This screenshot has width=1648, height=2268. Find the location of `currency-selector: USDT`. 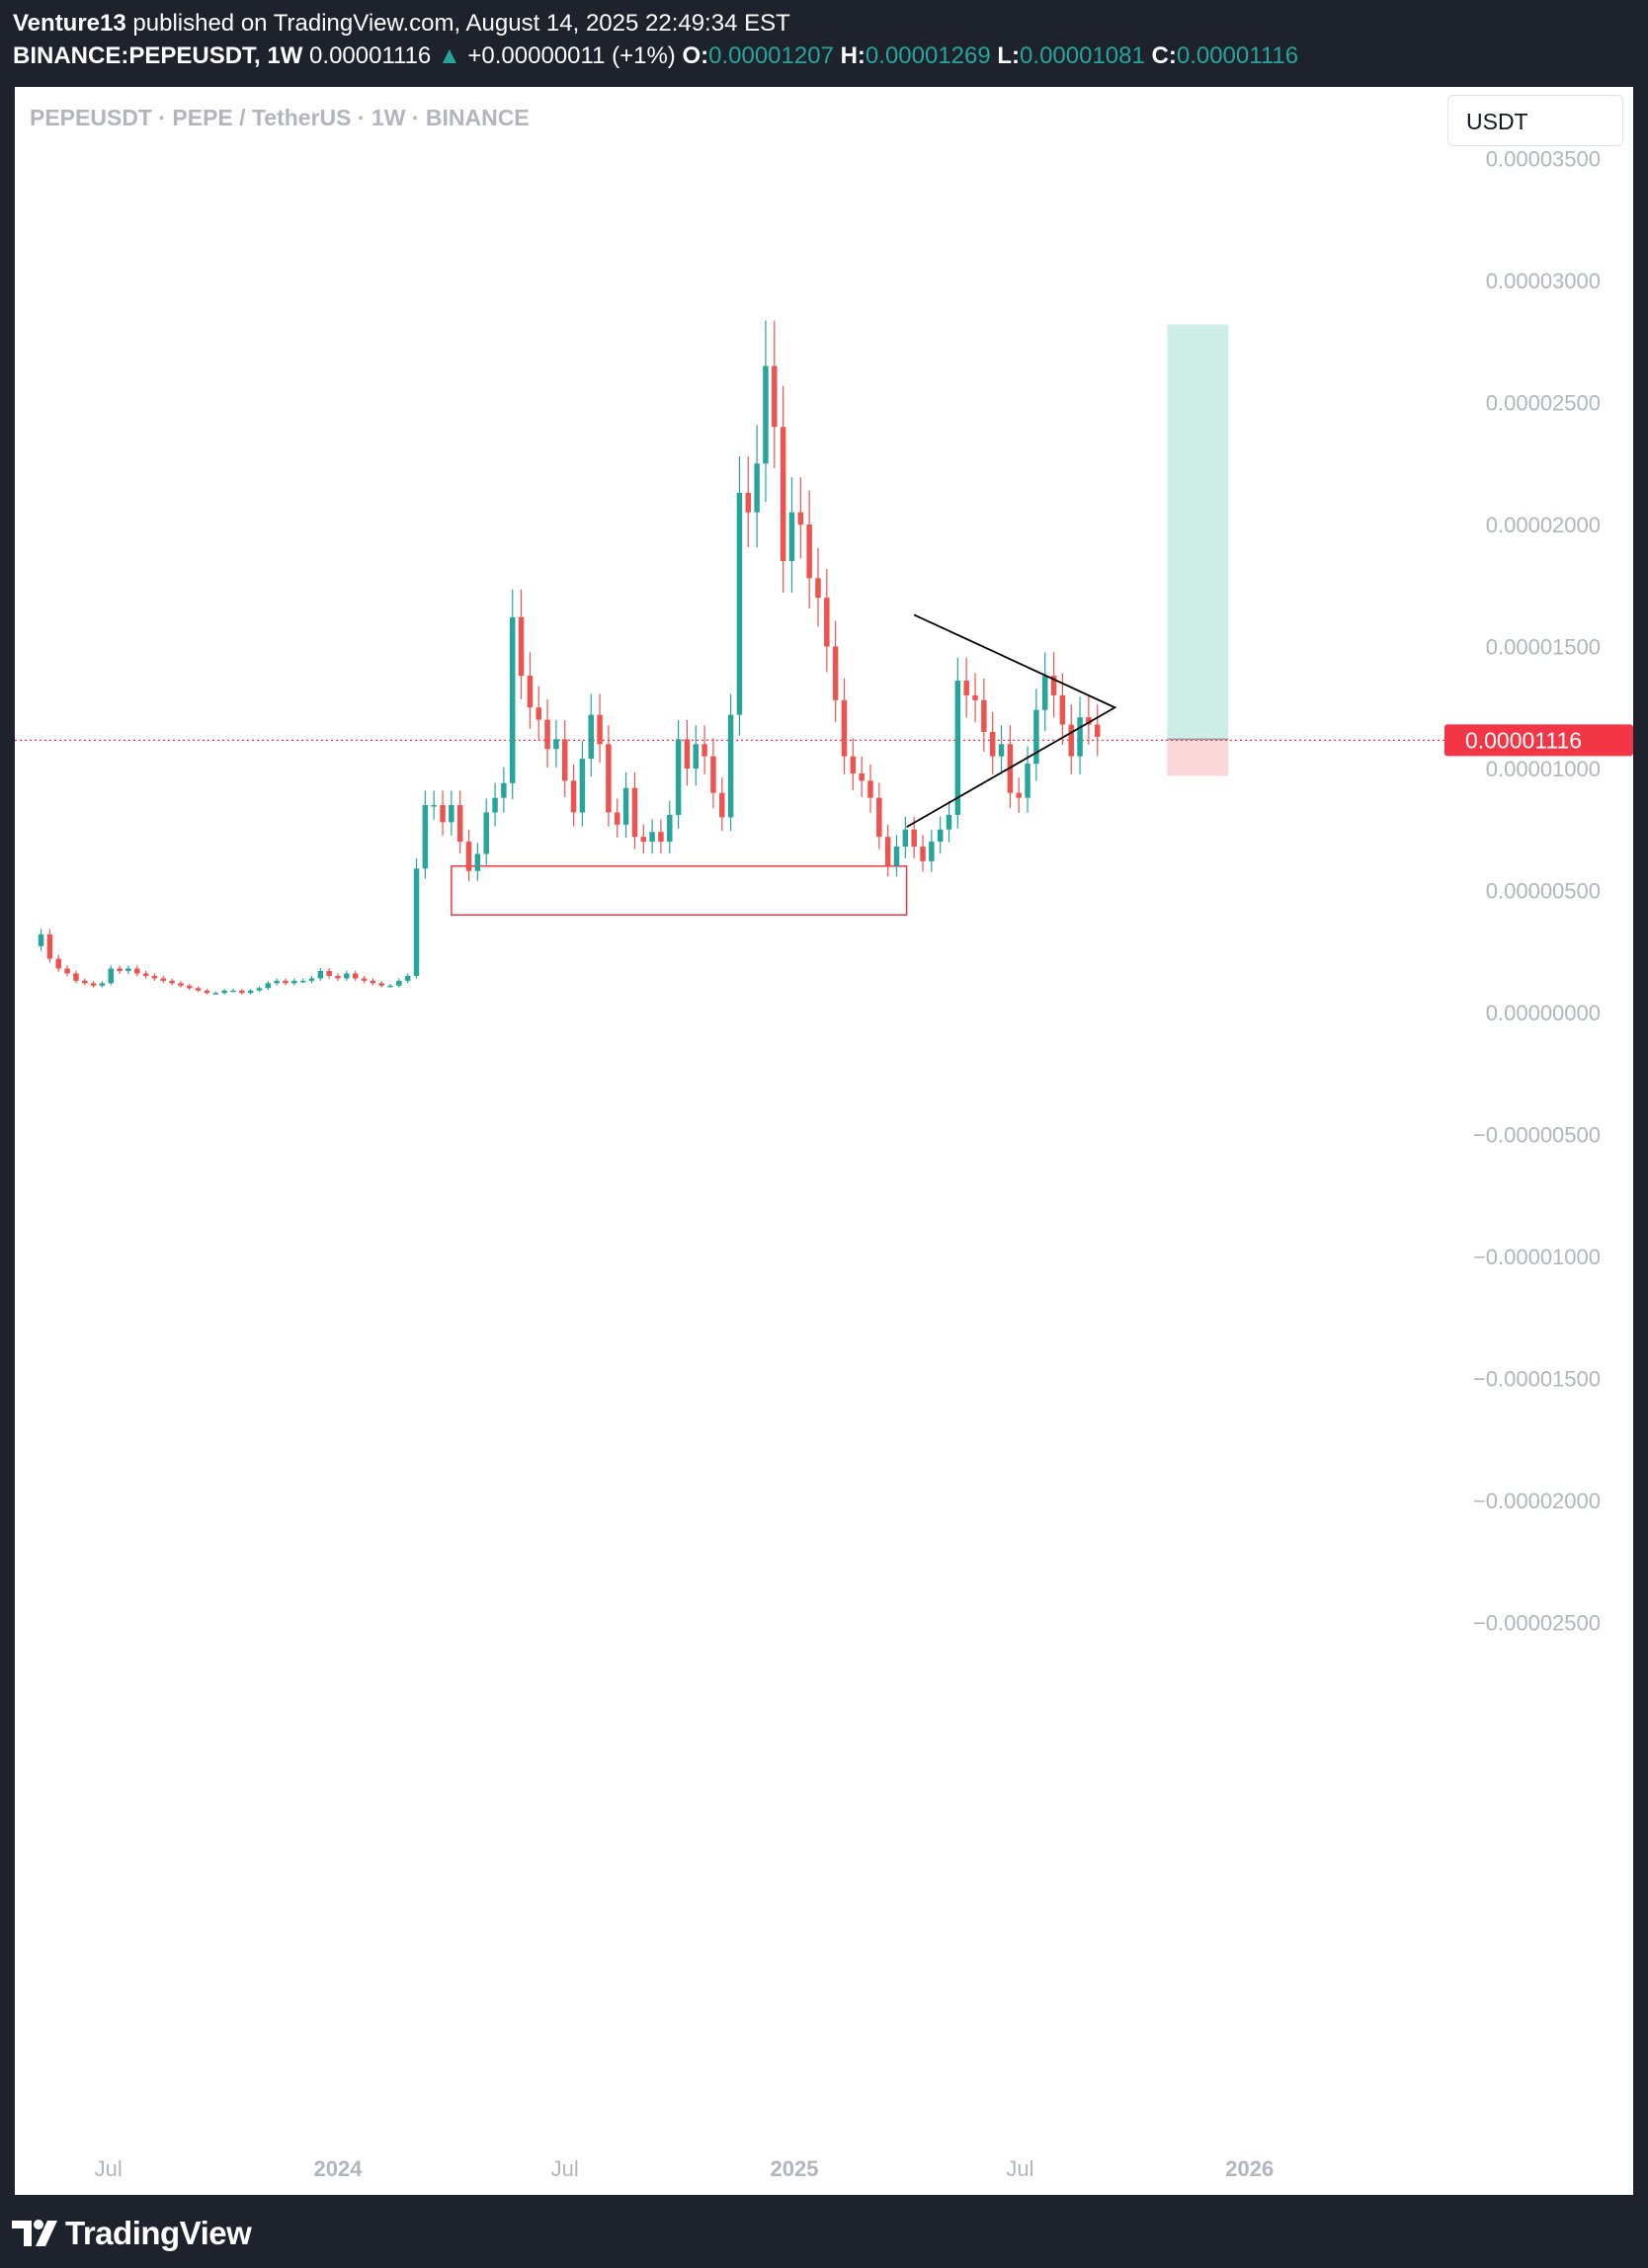

currency-selector: USDT is located at coordinates (1535, 120).